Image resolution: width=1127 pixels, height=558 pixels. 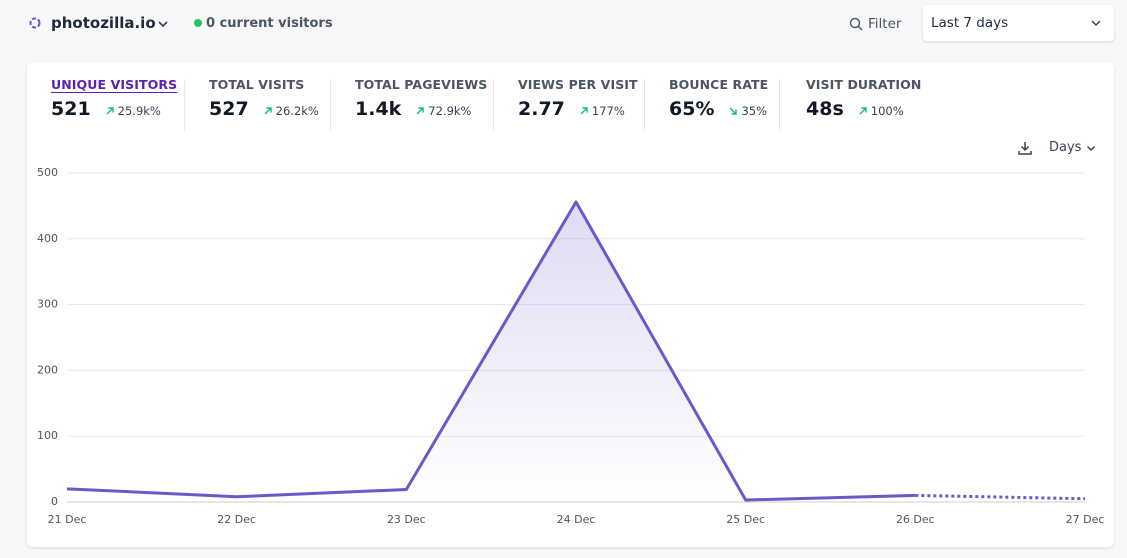 I want to click on y-tick-label: 300, so click(x=47, y=304).